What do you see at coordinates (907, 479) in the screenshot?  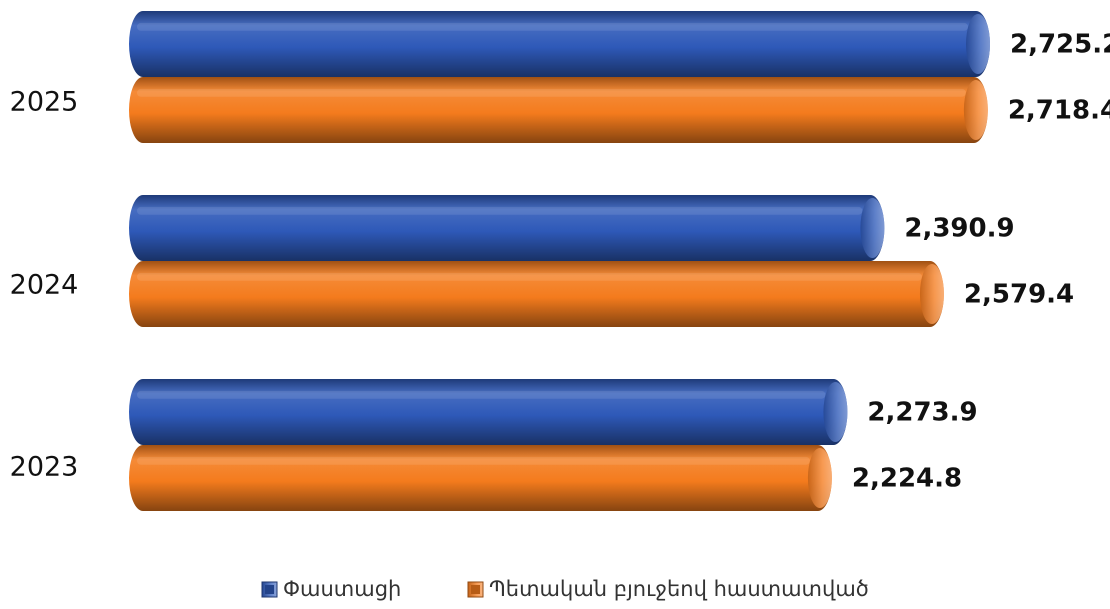 I see `value-label-2023-series-2: 2,224.8` at bounding box center [907, 479].